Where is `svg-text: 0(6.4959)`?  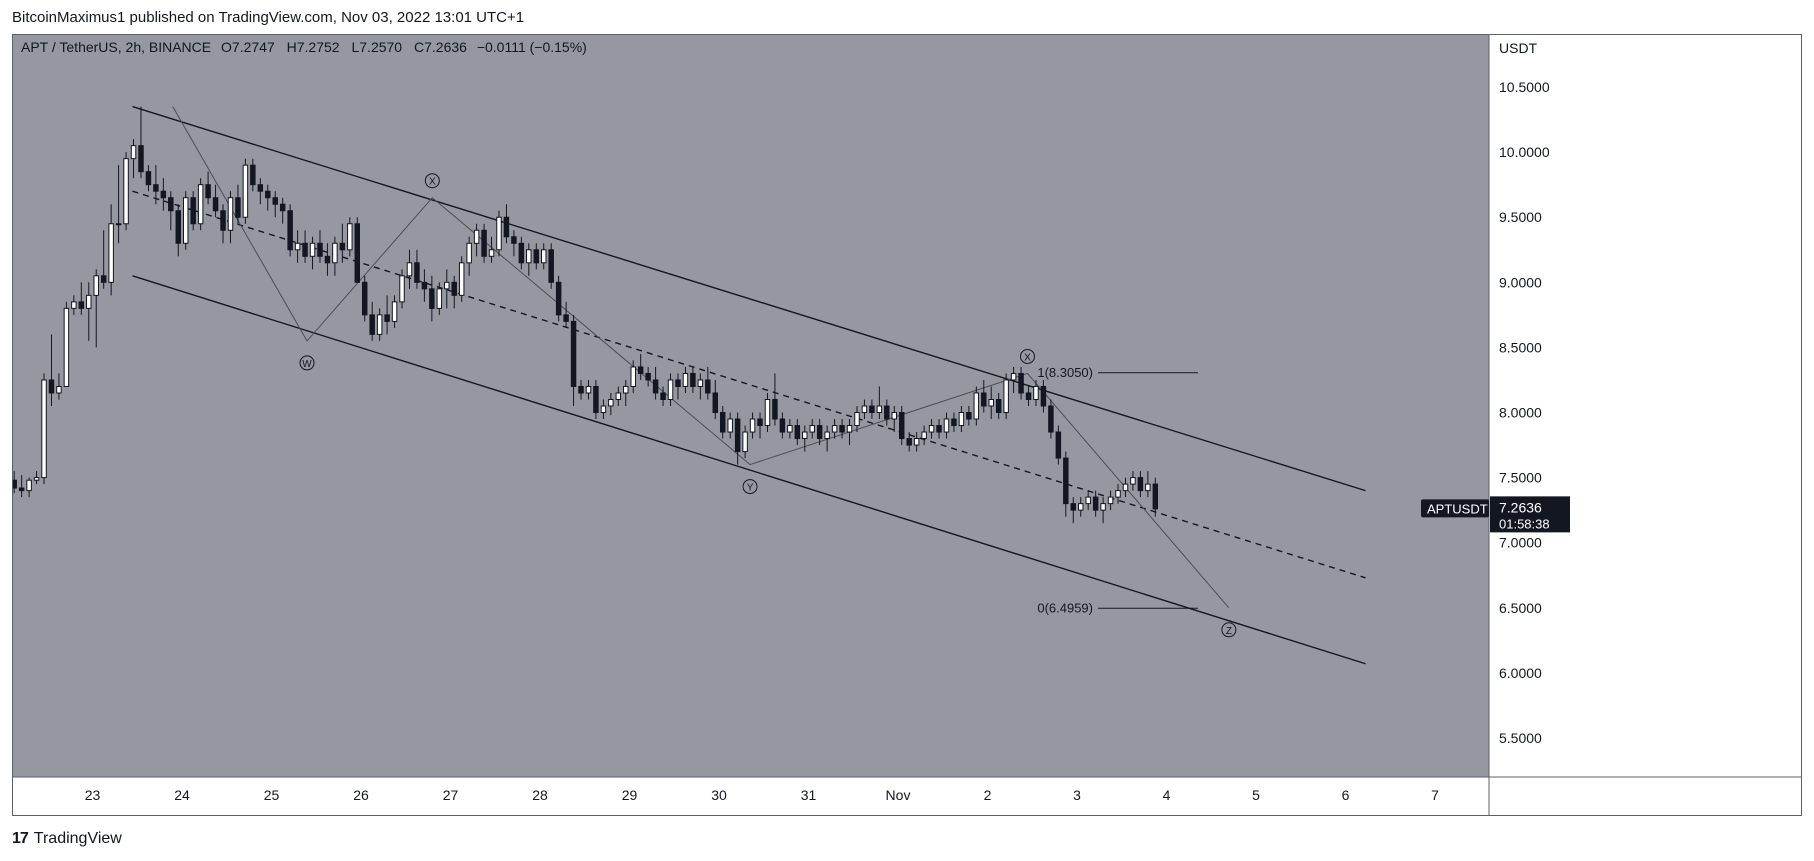 svg-text: 0(6.4959) is located at coordinates (1065, 607).